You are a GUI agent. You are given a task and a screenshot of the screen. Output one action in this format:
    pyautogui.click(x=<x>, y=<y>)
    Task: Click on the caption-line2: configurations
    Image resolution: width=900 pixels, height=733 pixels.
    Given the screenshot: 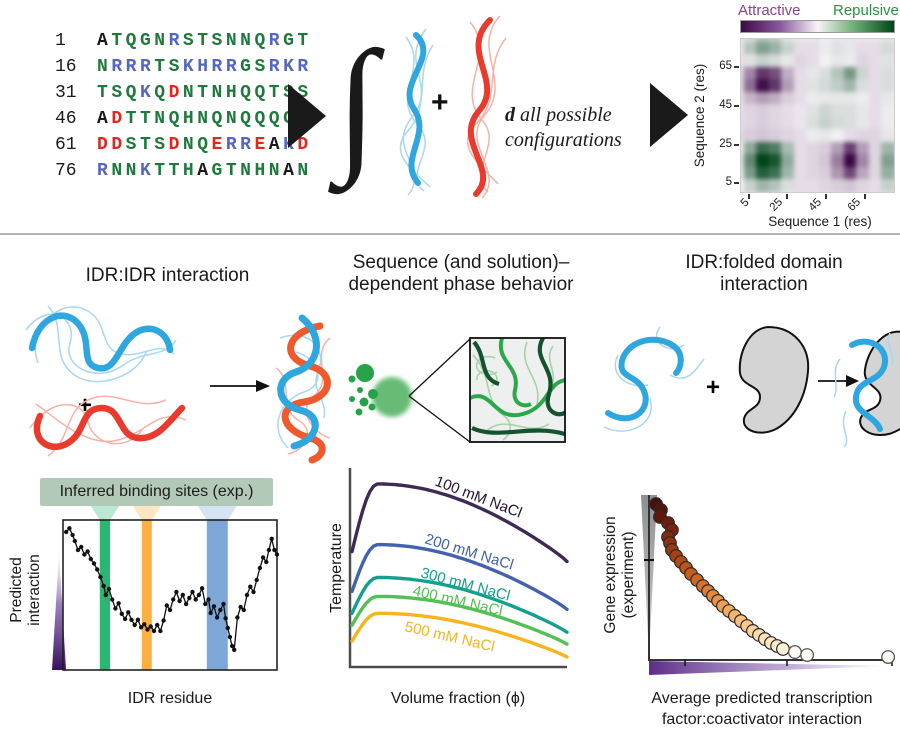 What is the action you would take?
    pyautogui.click(x=563, y=140)
    